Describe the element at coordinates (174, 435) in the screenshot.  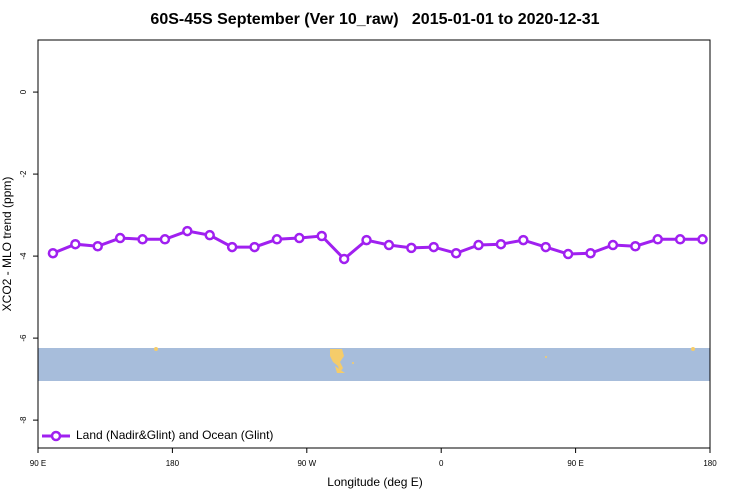
I see `legend-label: Land (Nadir&Glint) and Ocean (Glint)` at that location.